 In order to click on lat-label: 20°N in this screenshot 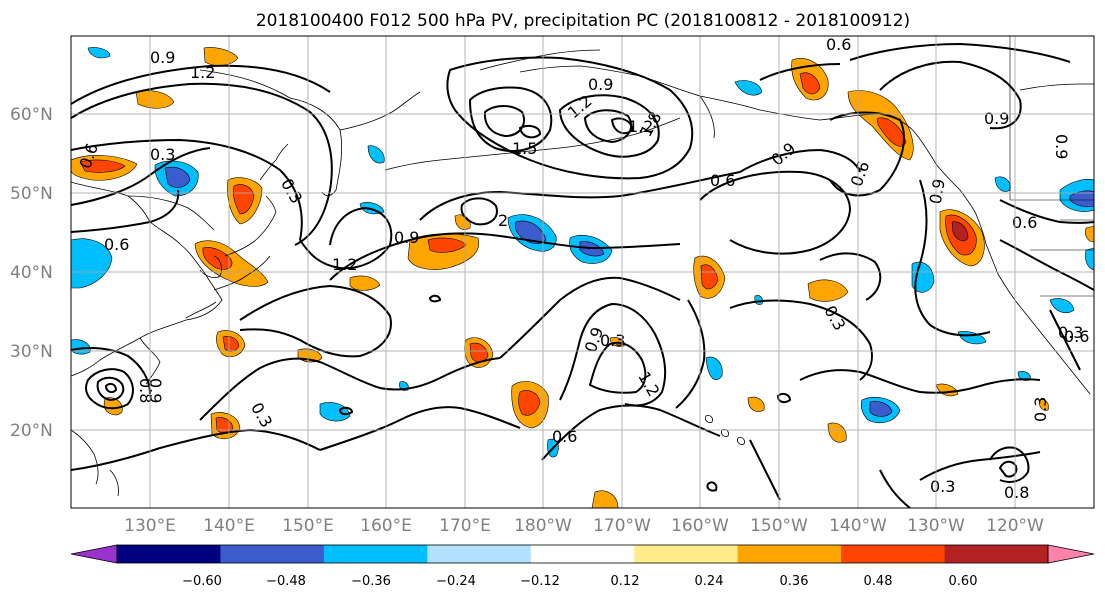, I will do `click(31, 431)`.